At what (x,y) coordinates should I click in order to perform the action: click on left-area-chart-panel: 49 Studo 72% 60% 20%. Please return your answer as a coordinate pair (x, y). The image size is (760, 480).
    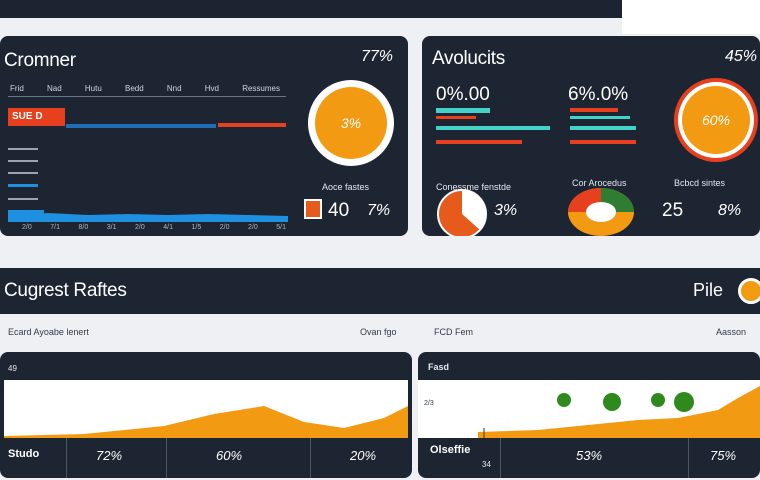
    Looking at the image, I should click on (206, 415).